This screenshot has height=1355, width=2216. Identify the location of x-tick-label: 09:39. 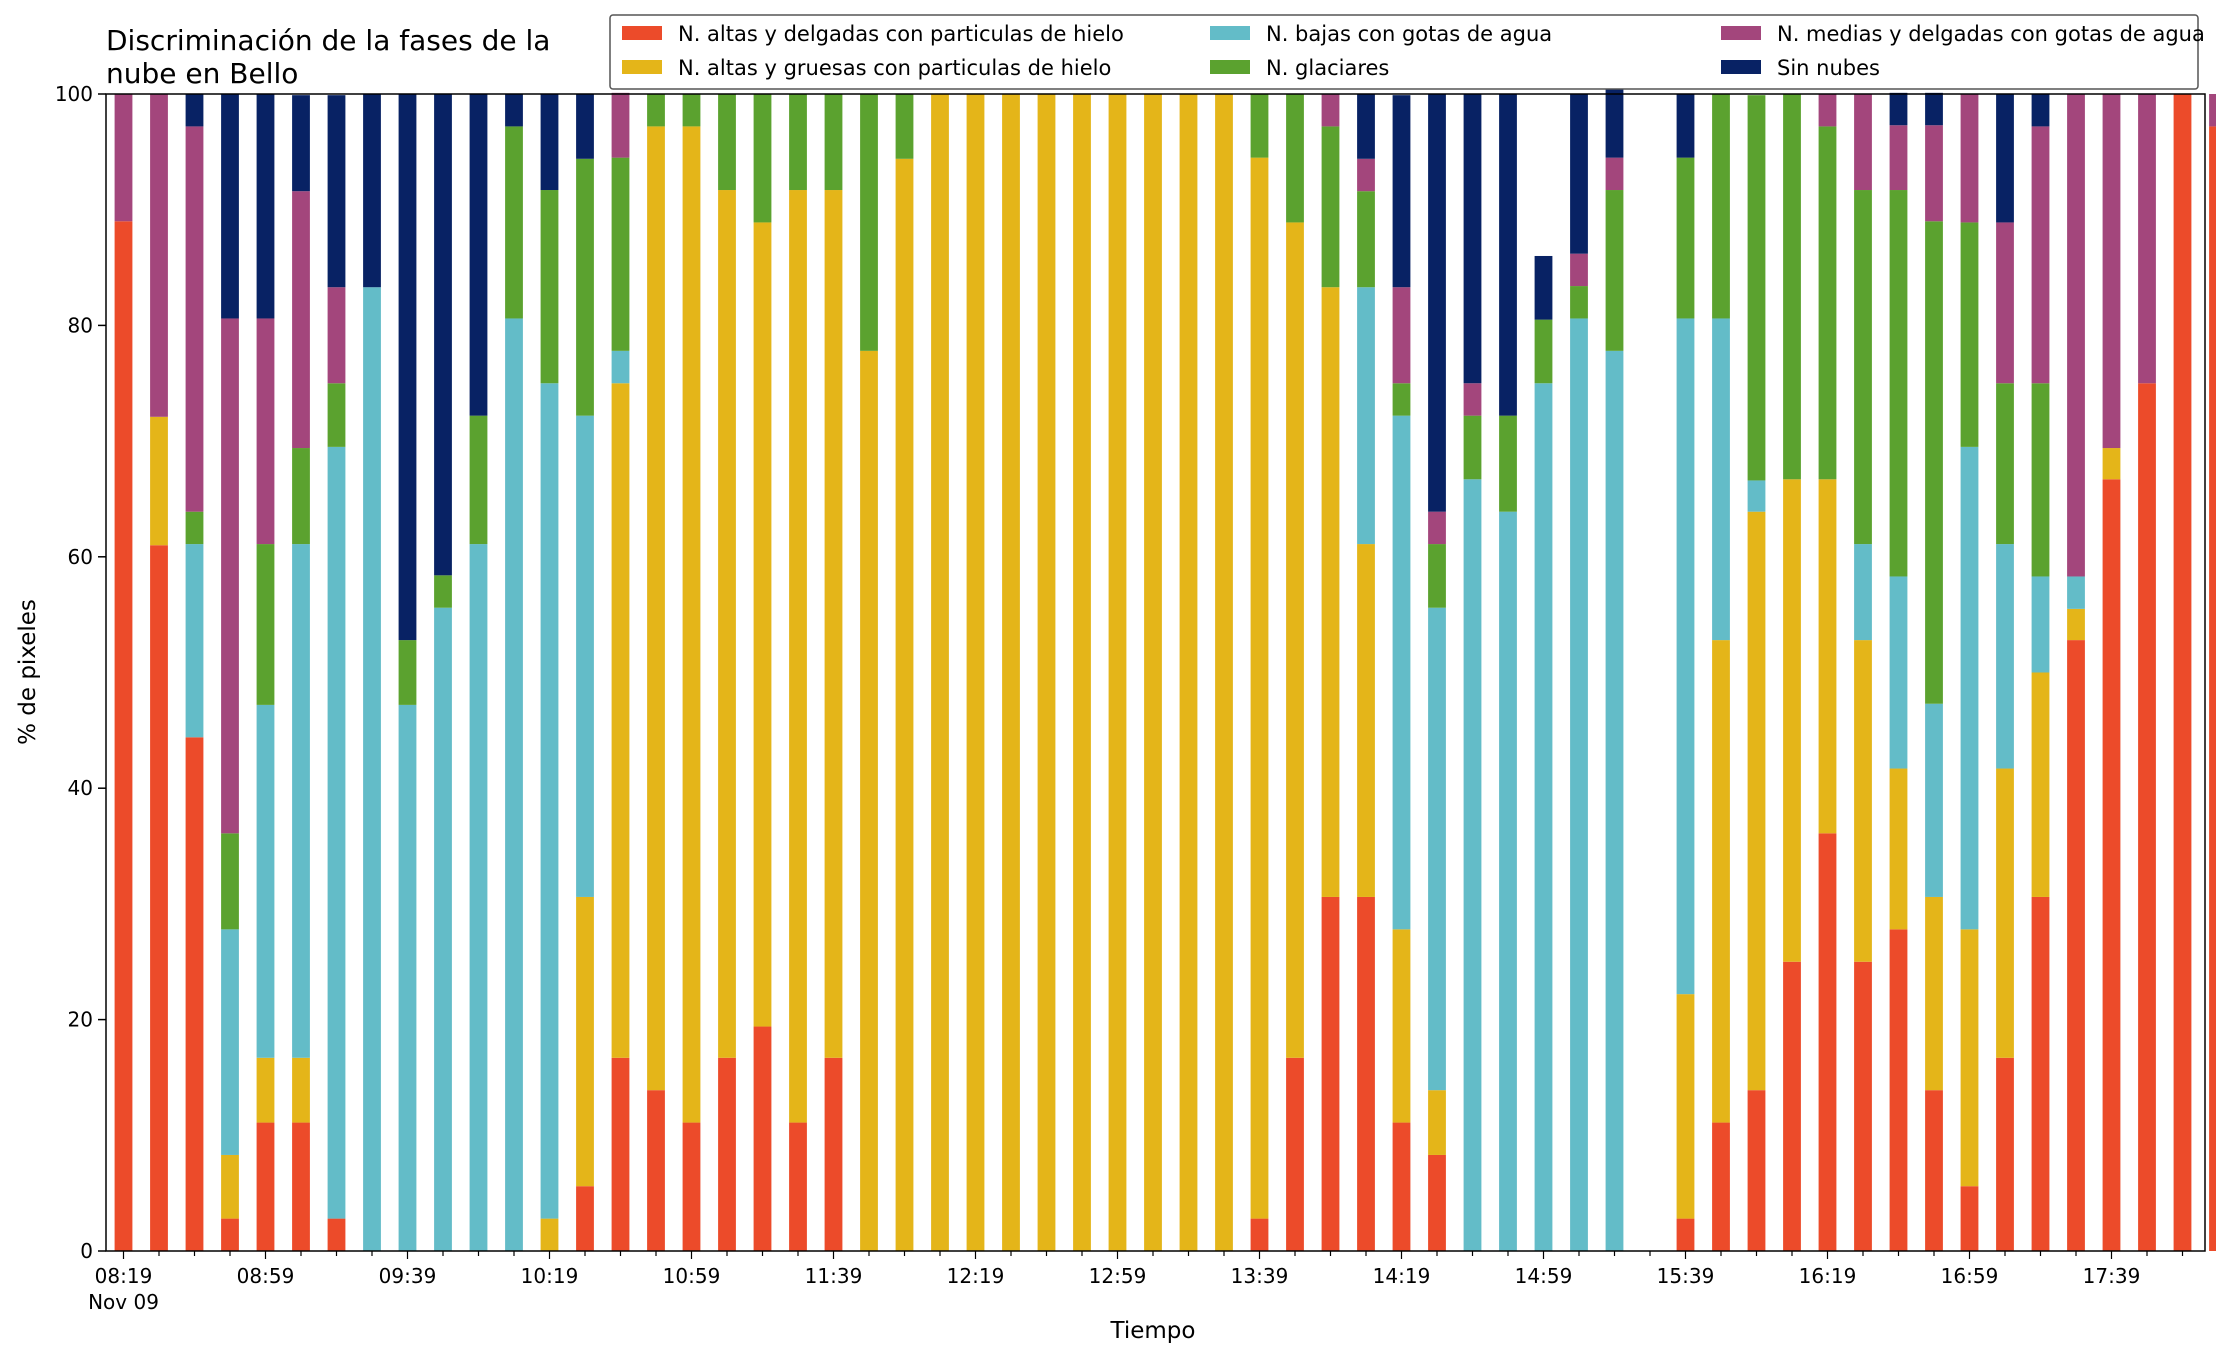
(408, 1276).